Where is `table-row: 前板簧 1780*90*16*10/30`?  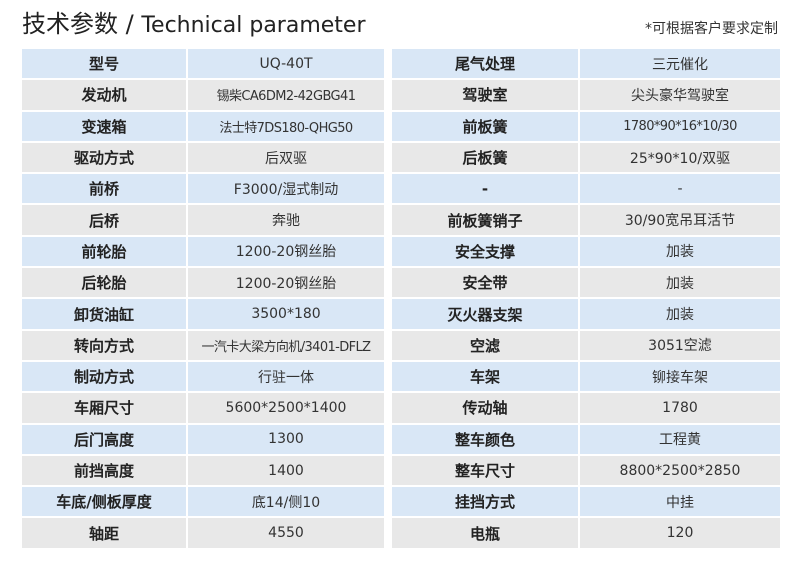
table-row: 前板簧 1780*90*16*10/30 is located at coordinates (586, 126).